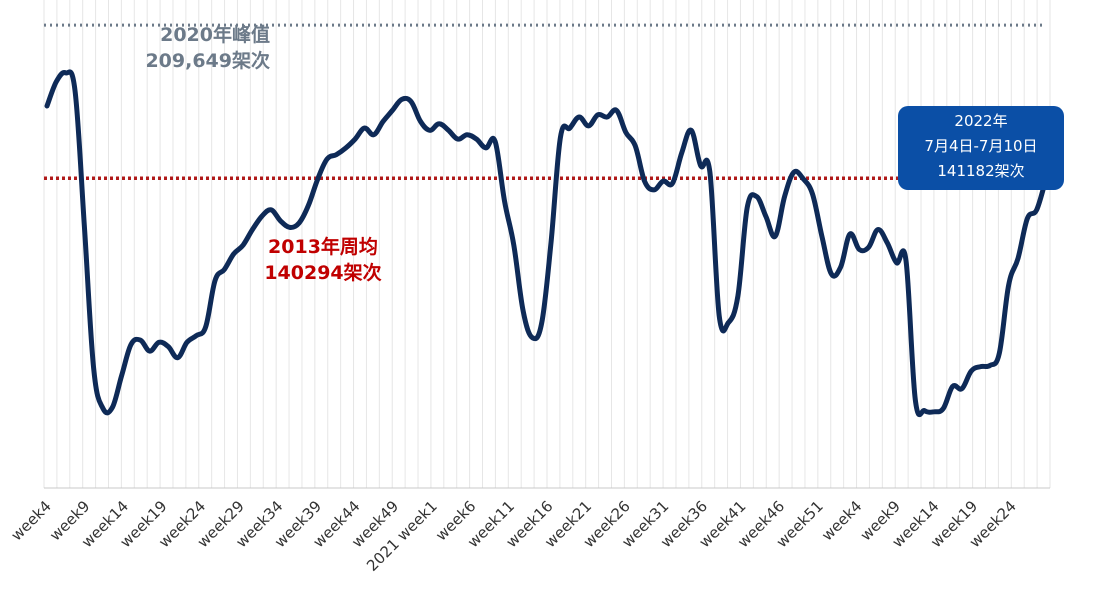  What do you see at coordinates (323, 260) in the screenshot?
I see `baseline-annotation: 2013年周均 140294架次` at bounding box center [323, 260].